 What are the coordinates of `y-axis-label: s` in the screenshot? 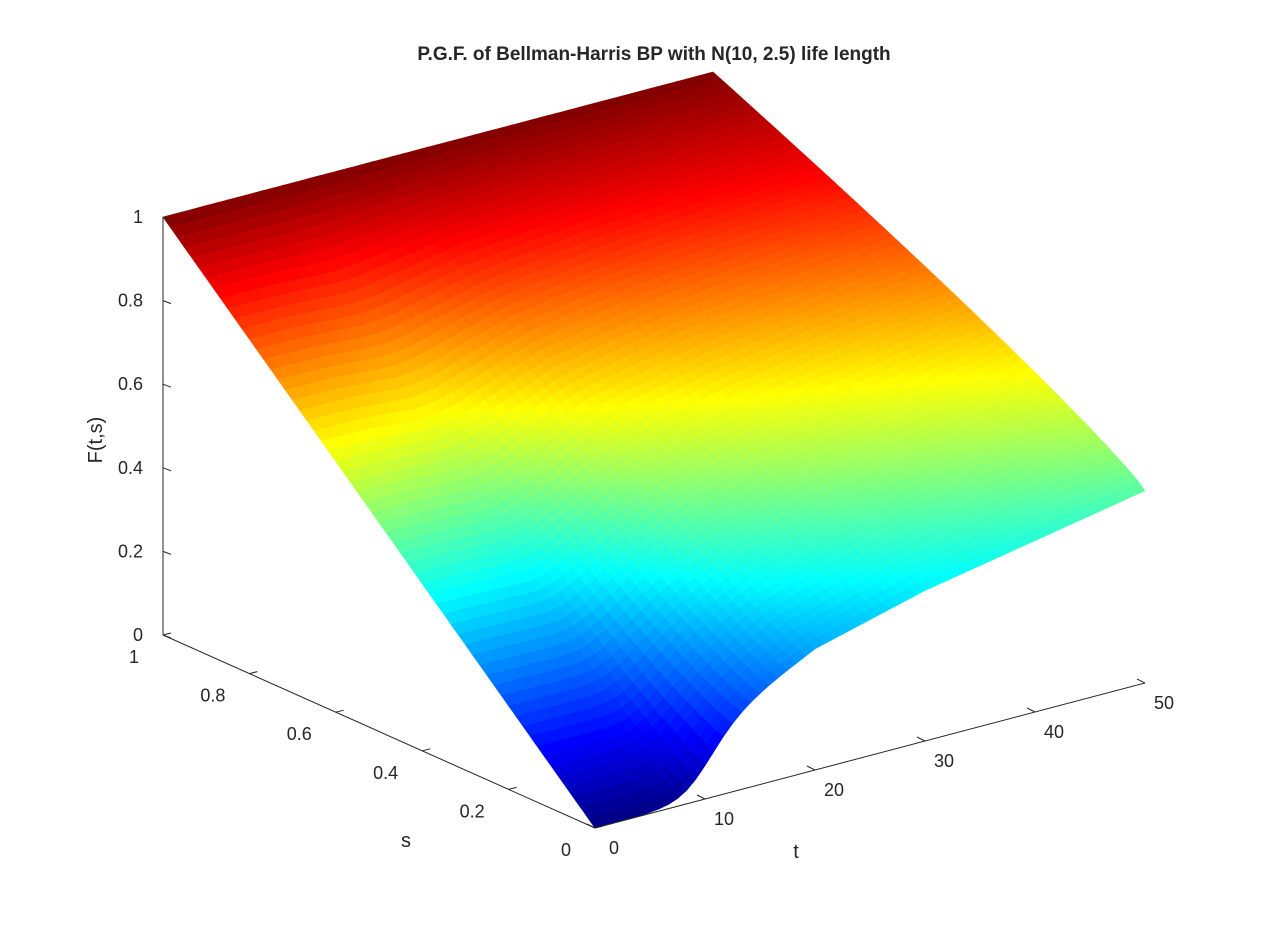 It's located at (406, 841).